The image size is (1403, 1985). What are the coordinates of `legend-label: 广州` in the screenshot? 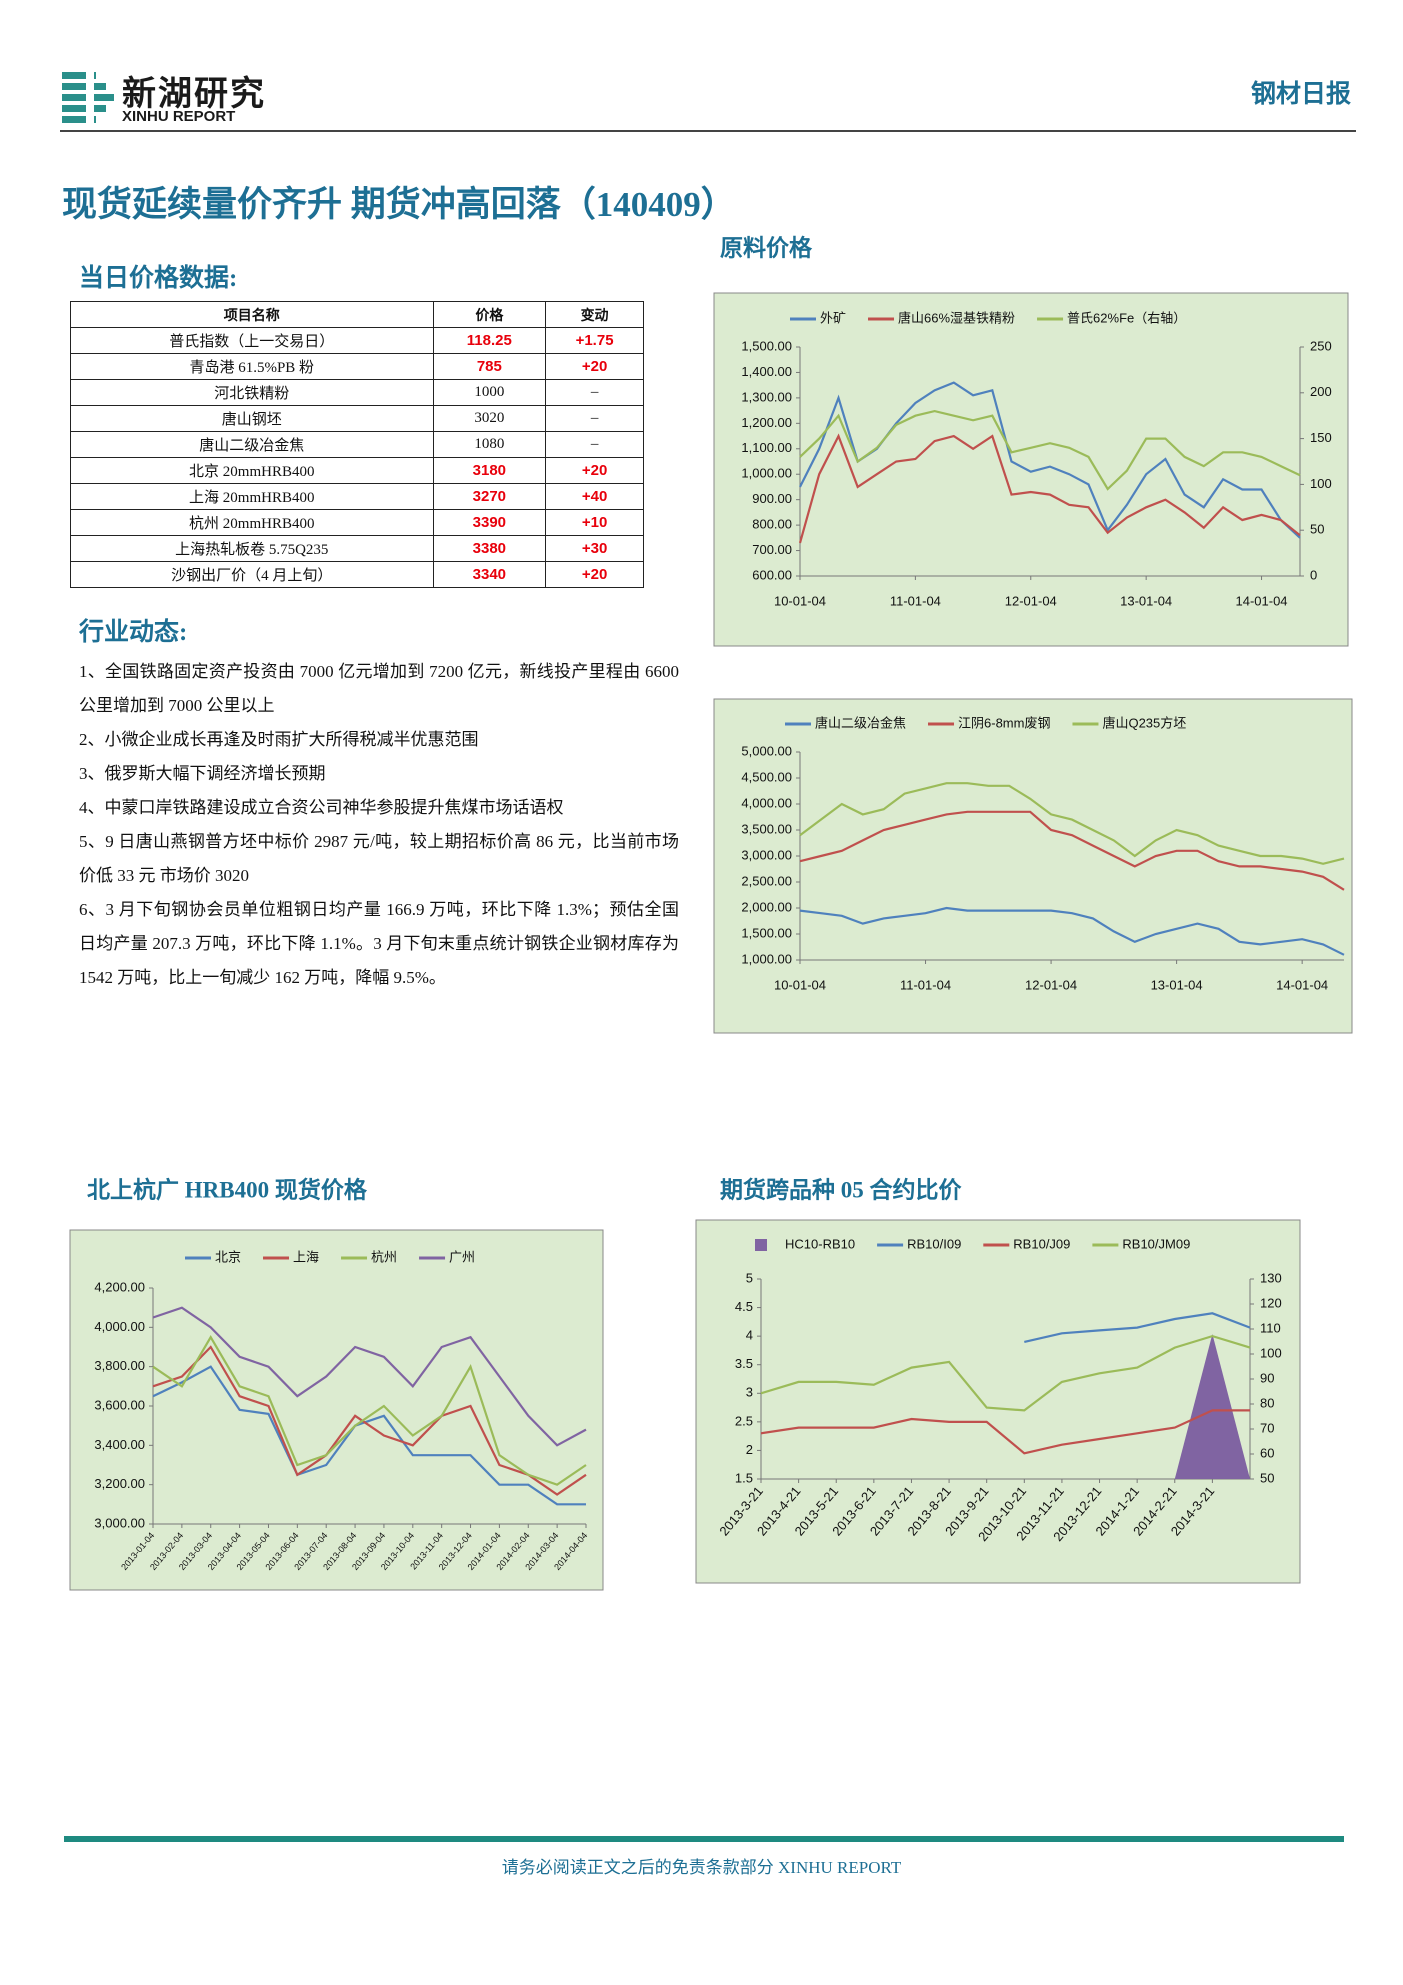 It's located at (462, 1256).